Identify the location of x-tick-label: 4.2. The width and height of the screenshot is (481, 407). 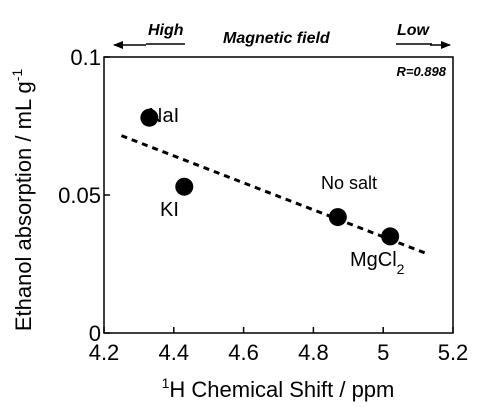
(104, 352).